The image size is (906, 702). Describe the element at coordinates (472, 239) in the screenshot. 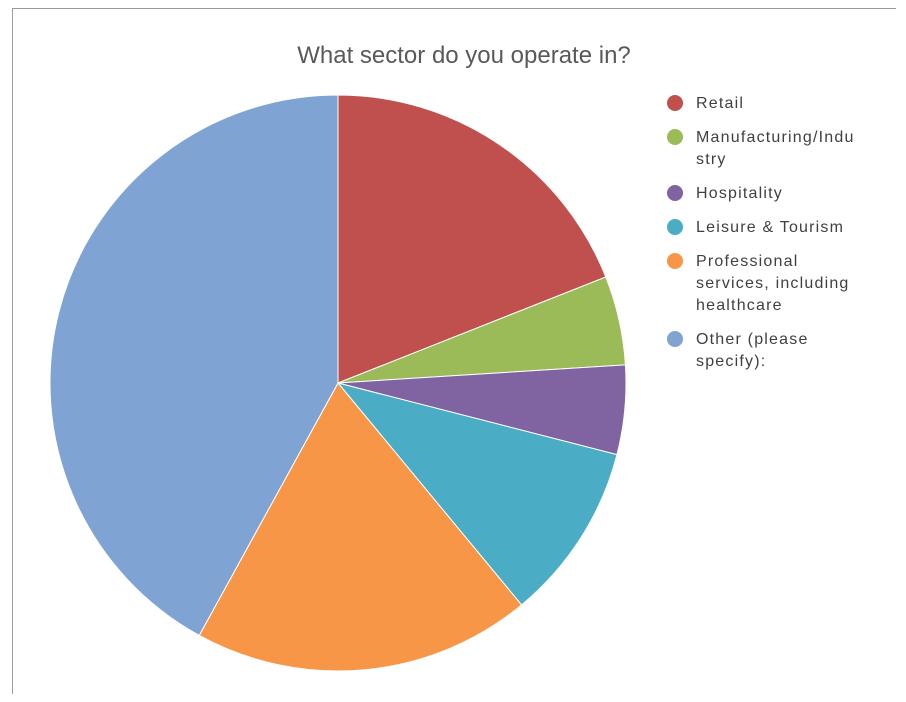

I see `pie-slice-retail` at that location.